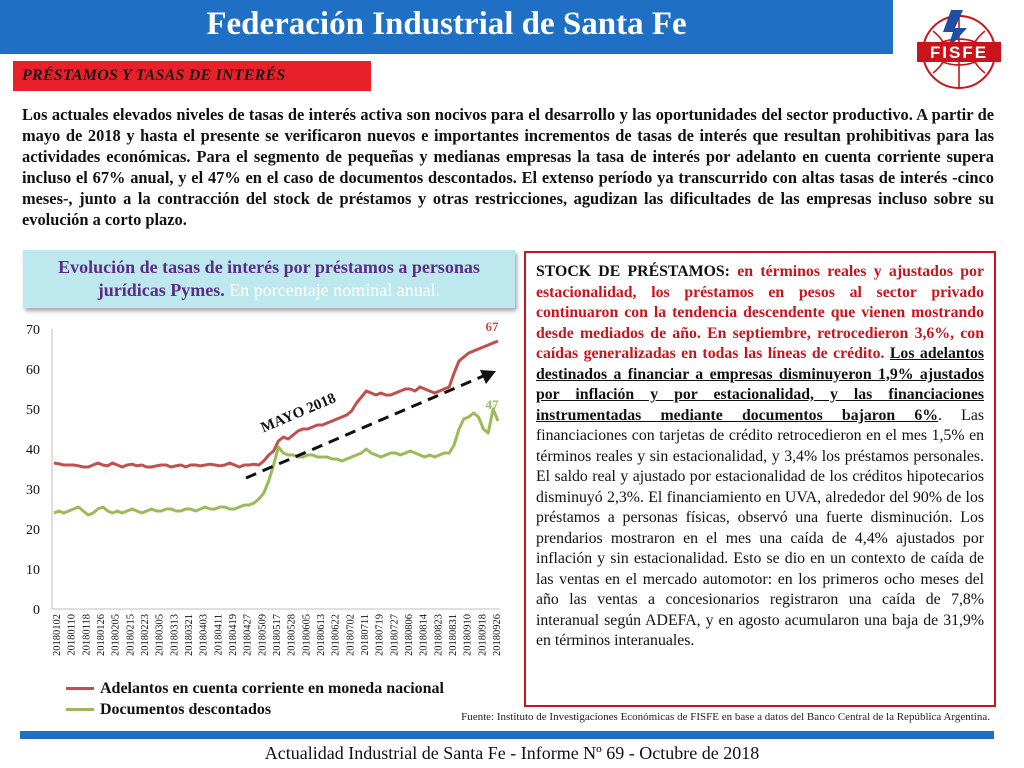  What do you see at coordinates (367, 426) in the screenshot?
I see `trend-arrow-line` at bounding box center [367, 426].